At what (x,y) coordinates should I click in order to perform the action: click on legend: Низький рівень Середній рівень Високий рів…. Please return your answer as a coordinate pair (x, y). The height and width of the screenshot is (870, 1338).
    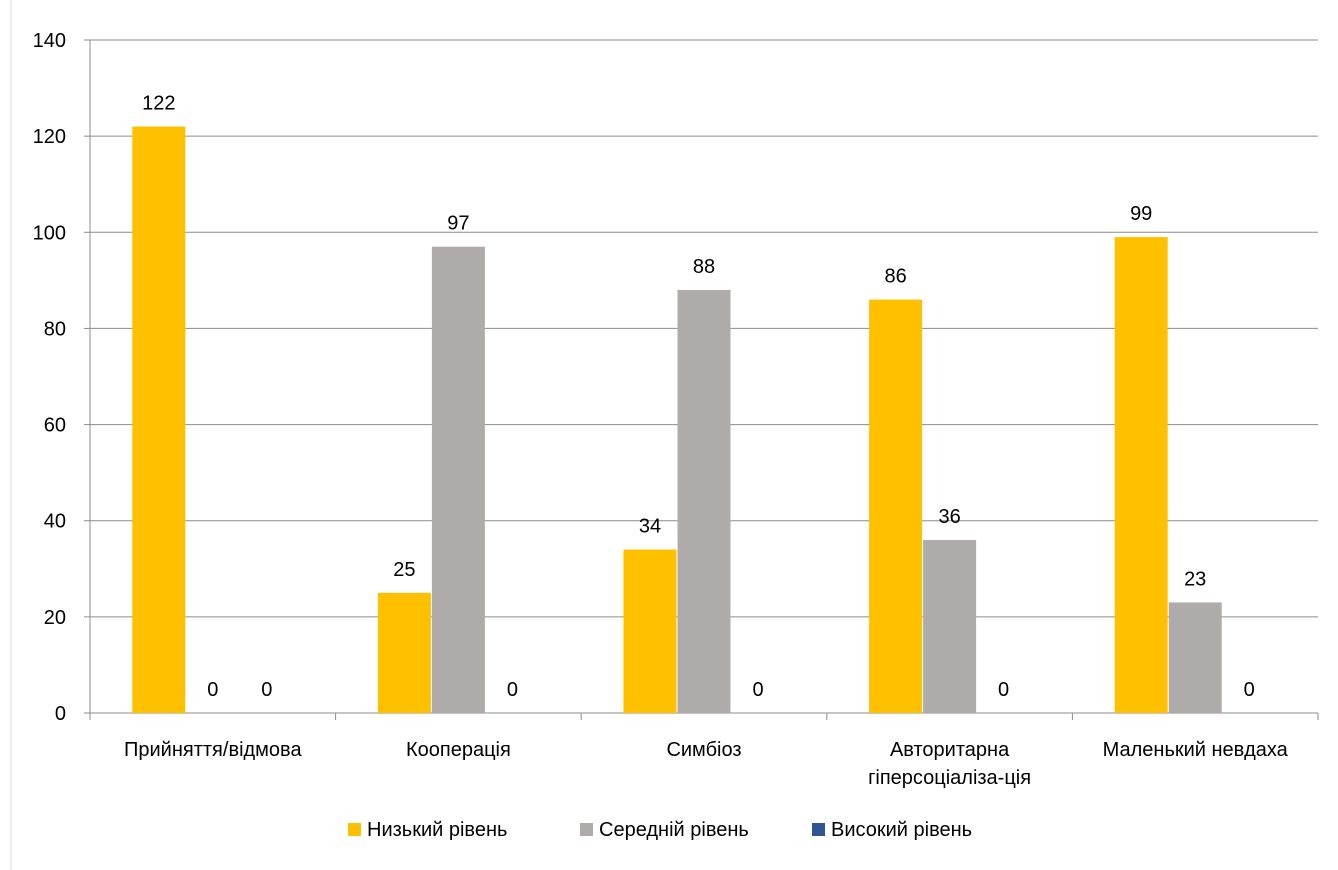
    Looking at the image, I should click on (660, 830).